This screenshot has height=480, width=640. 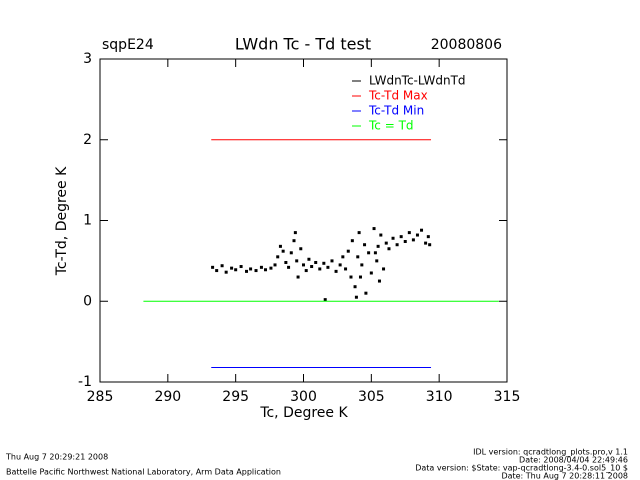 I want to click on chart-title: LWdn Tc - Td test, so click(x=303, y=44).